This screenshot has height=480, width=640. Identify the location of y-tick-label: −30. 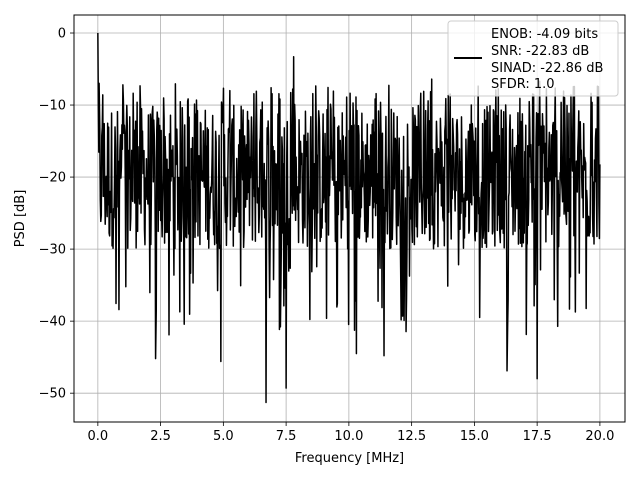
(52, 250).